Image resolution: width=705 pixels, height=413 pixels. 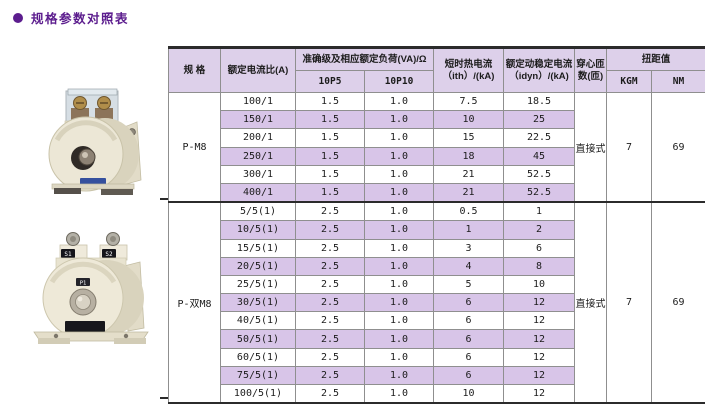 I want to click on header-torque-group: 扭距值, so click(x=655, y=59).